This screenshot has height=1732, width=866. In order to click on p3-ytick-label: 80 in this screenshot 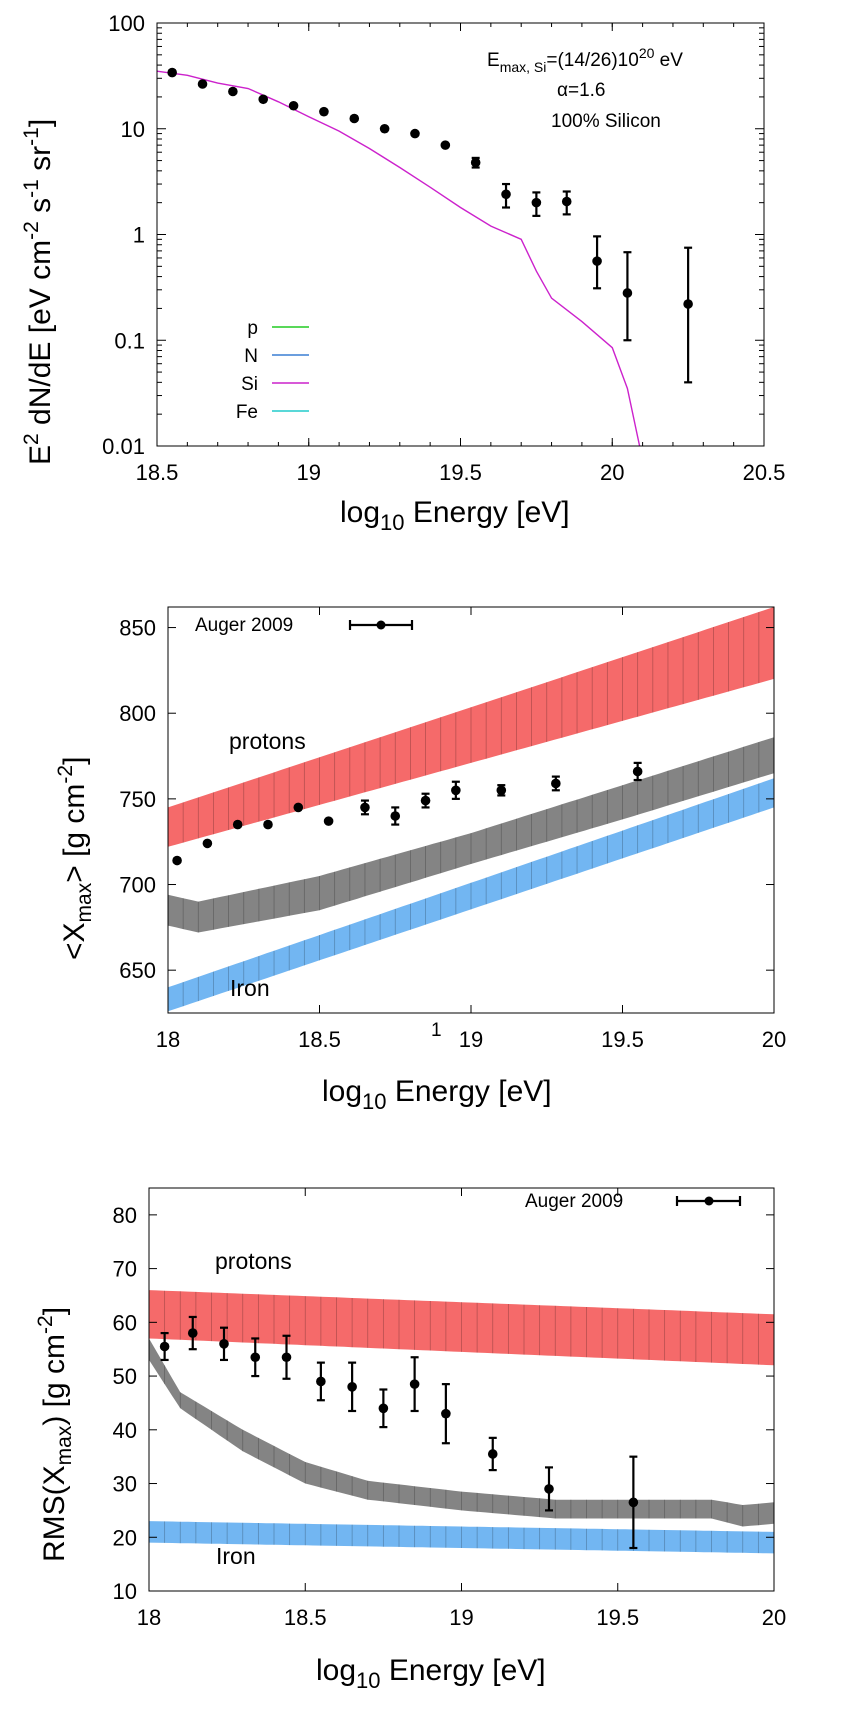, I will do `click(125, 1215)`.